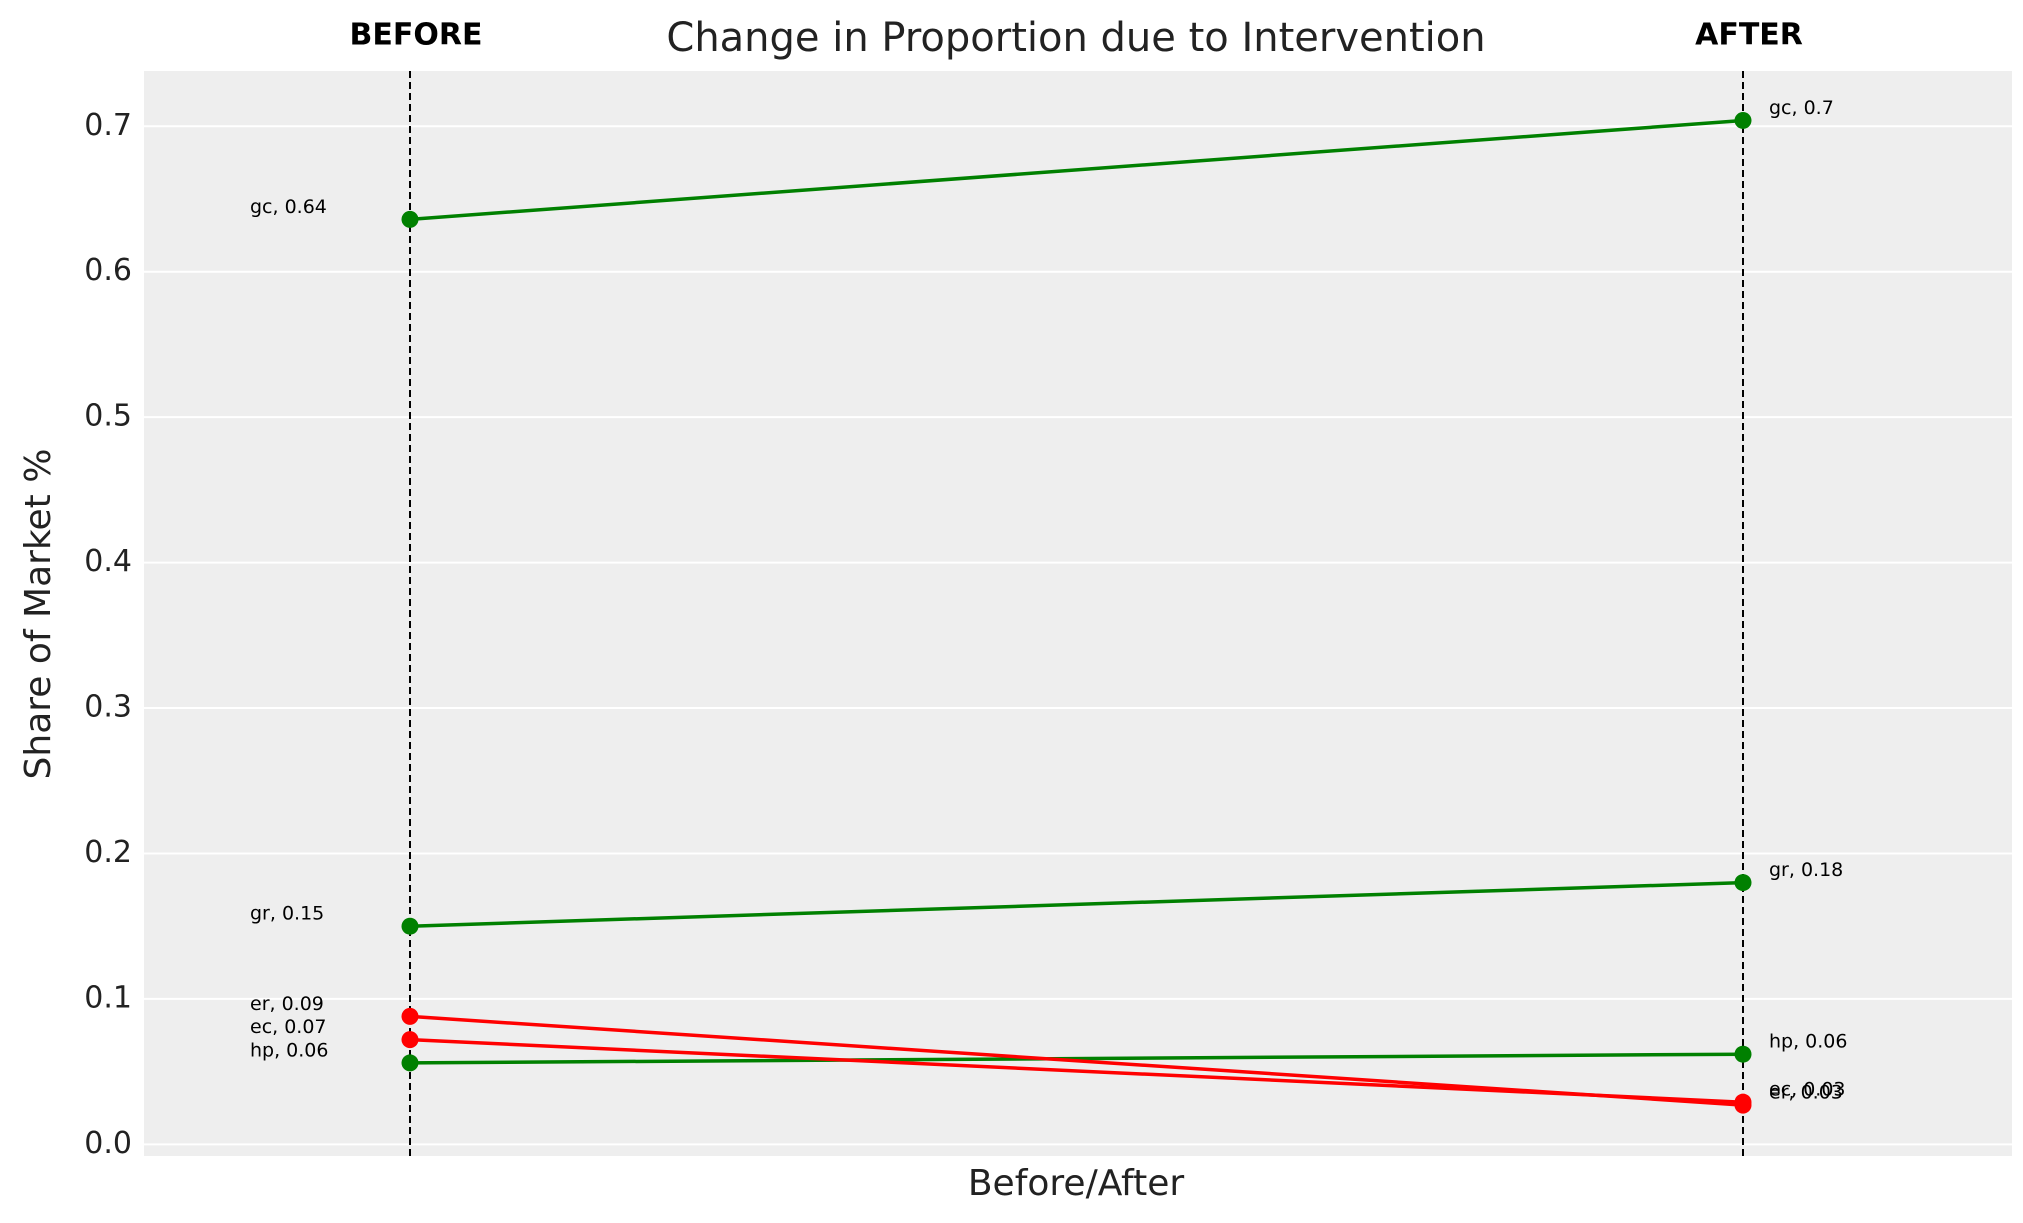  What do you see at coordinates (287, 914) in the screenshot?
I see `value-label: gr, 0.15` at bounding box center [287, 914].